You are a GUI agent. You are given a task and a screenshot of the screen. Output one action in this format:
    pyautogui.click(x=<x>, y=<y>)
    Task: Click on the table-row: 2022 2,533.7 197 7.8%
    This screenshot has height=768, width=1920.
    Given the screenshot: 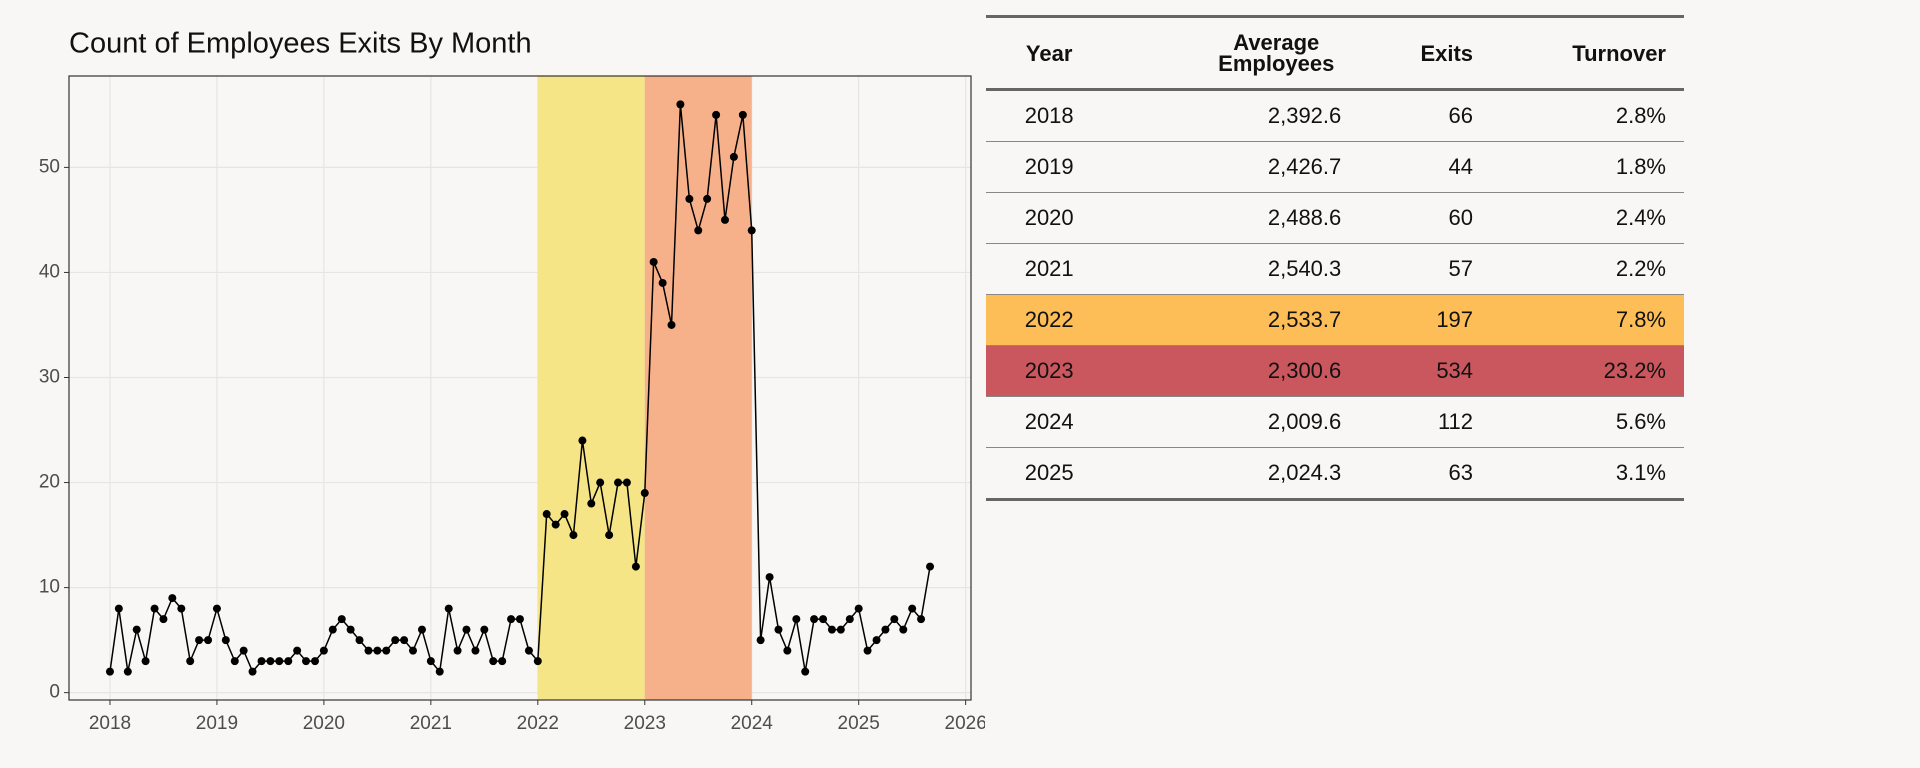 What is the action you would take?
    pyautogui.click(x=1335, y=320)
    